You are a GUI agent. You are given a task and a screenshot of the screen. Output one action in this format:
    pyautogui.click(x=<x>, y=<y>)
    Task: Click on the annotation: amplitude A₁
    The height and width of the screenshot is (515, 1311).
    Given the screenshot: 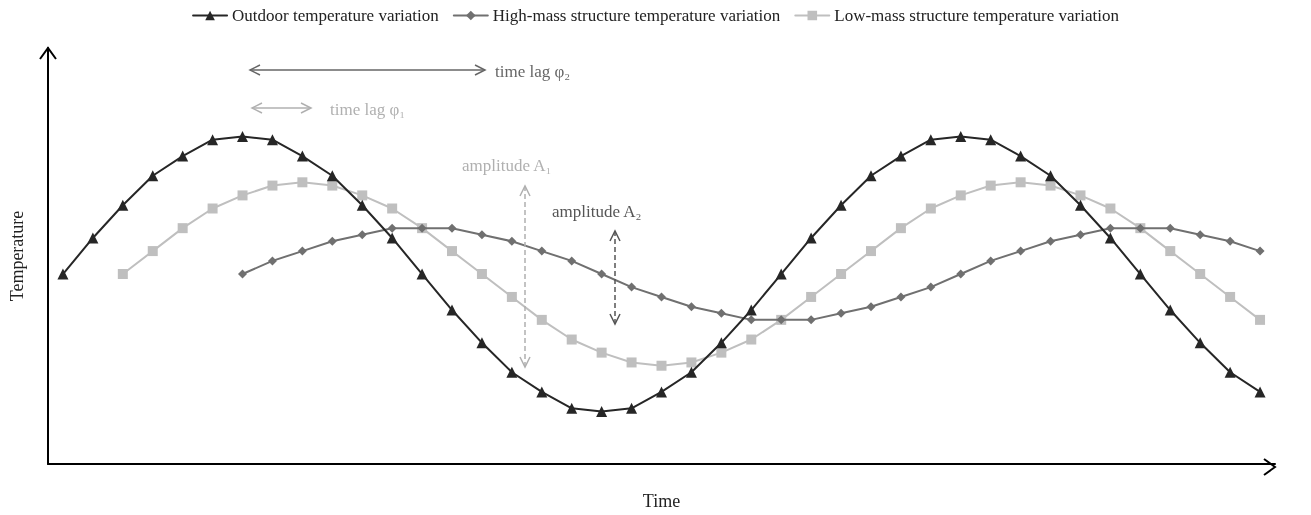 What is the action you would take?
    pyautogui.click(x=507, y=165)
    